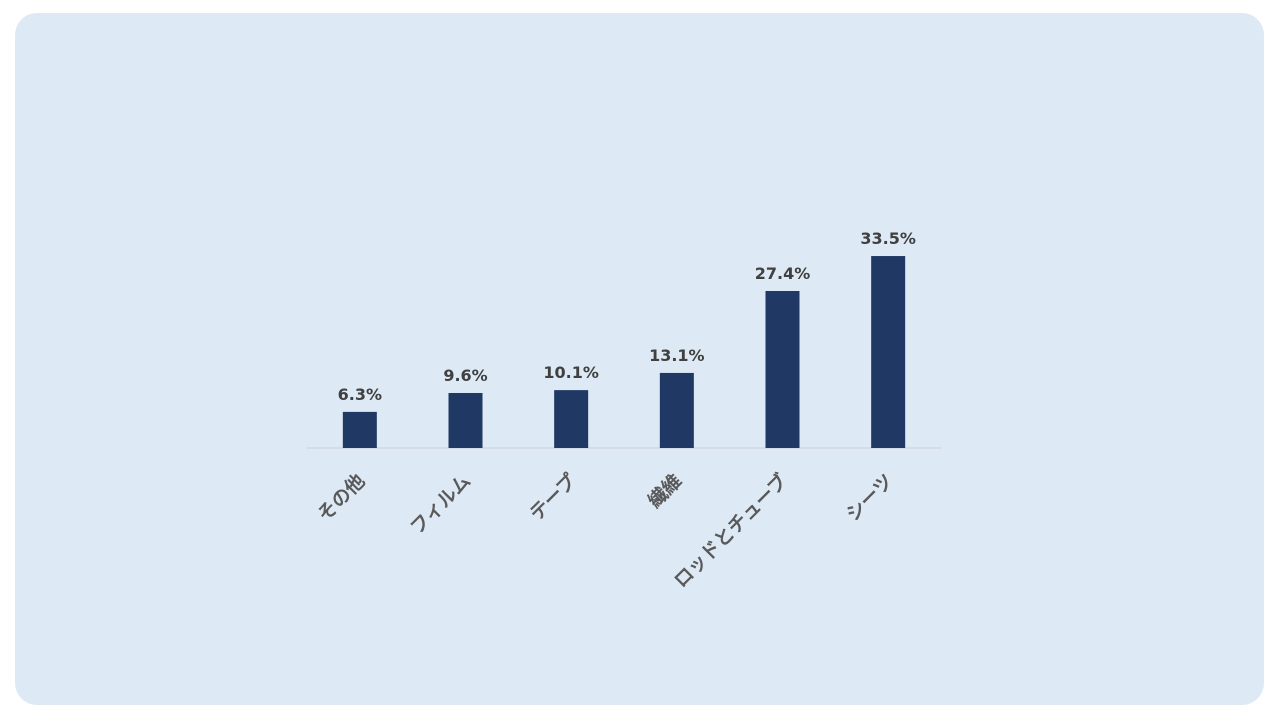 This screenshot has width=1280, height=720. What do you see at coordinates (783, 273) in the screenshot?
I see `value-label: 27.4%` at bounding box center [783, 273].